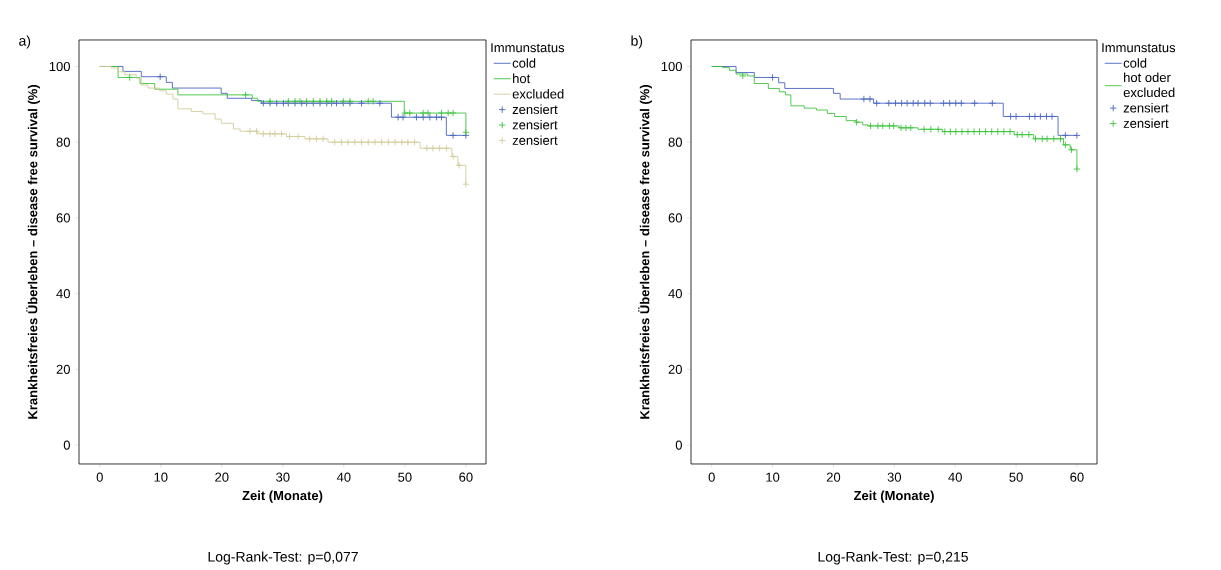  I want to click on y-tick-label: 60, so click(63, 218).